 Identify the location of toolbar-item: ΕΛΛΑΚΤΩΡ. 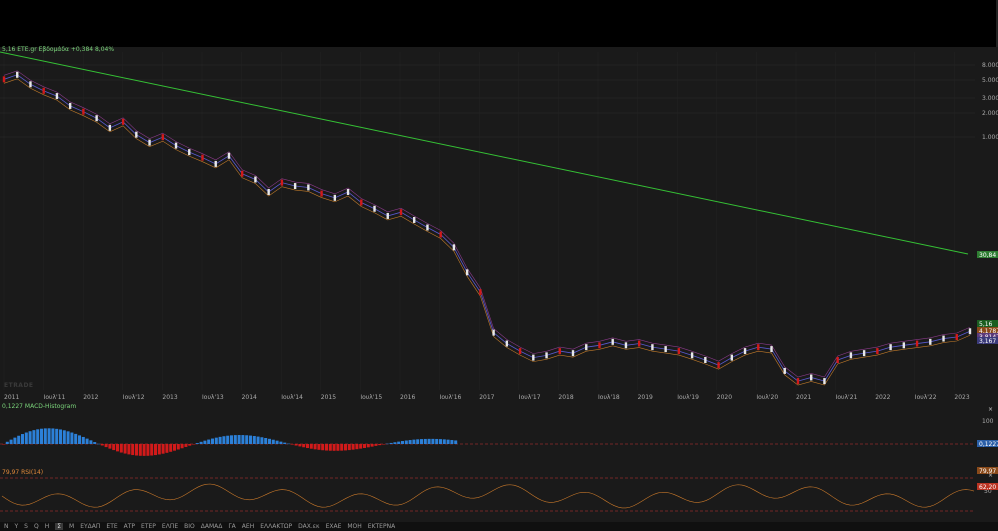
(276, 526).